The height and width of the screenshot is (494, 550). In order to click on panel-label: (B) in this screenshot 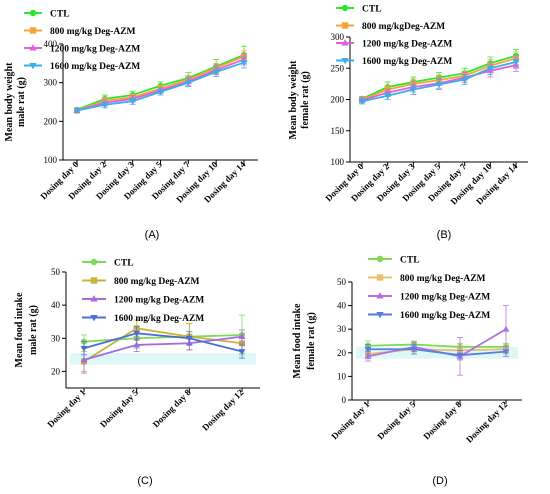, I will do `click(444, 235)`.